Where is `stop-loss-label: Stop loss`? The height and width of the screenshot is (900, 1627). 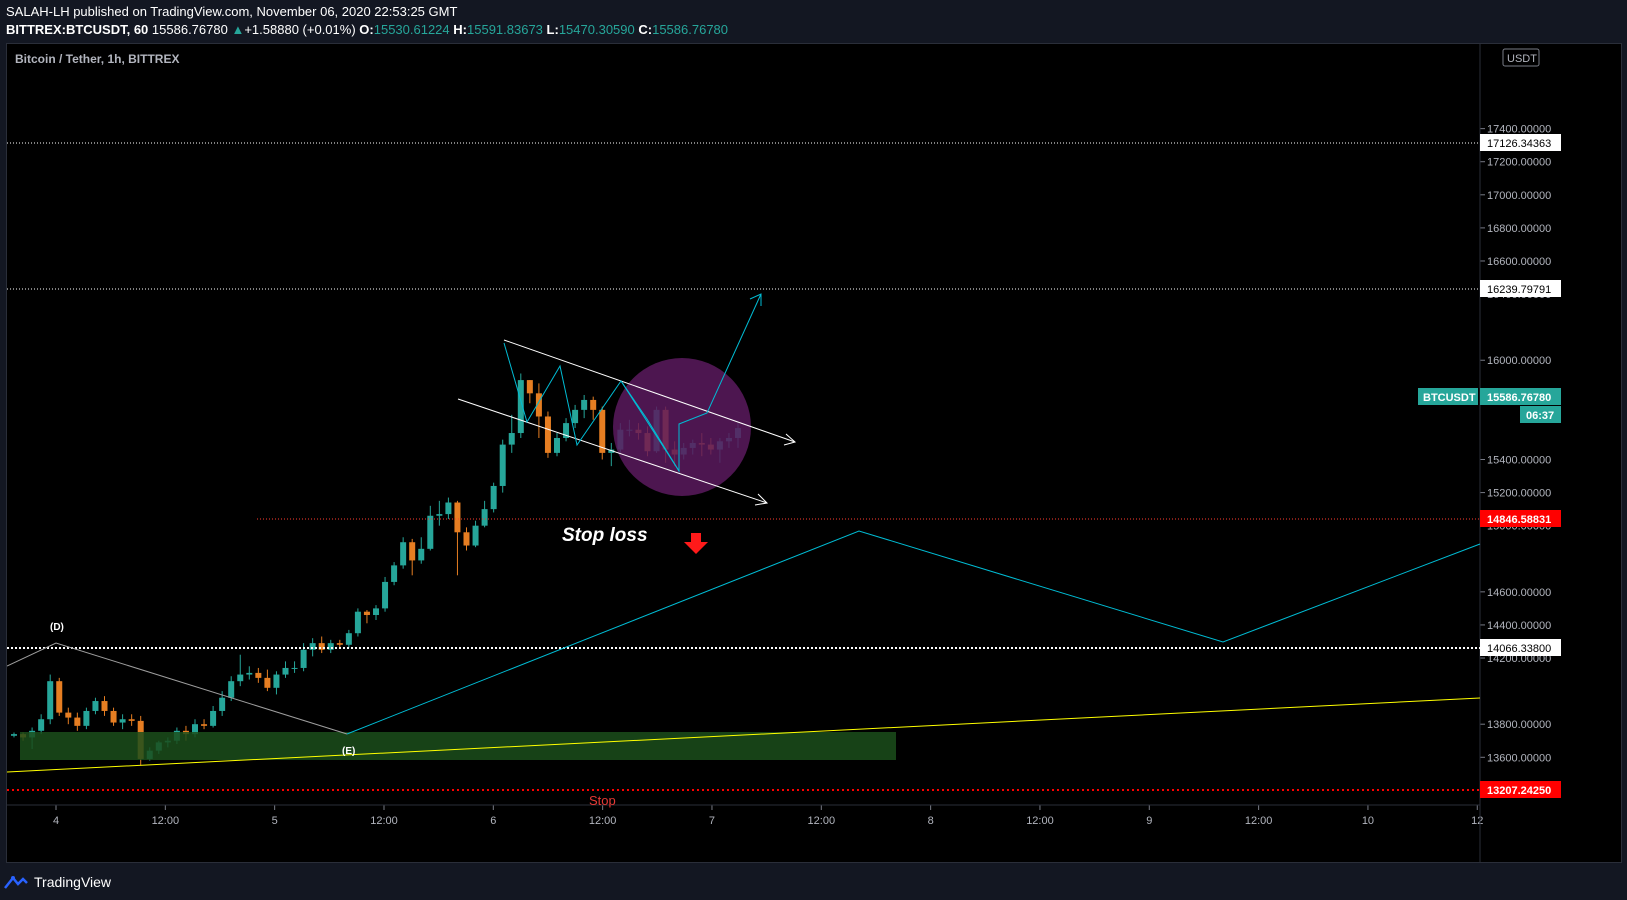
stop-loss-label: Stop loss is located at coordinates (605, 535).